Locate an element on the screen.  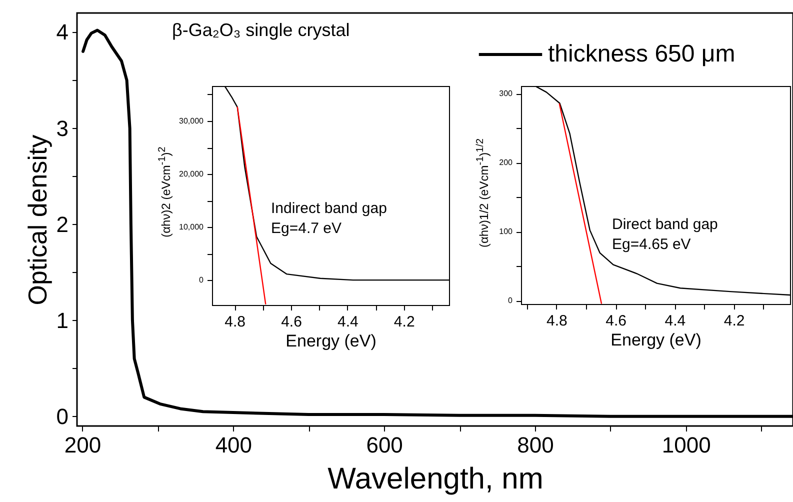
x-axis-title: Wavelength, nm is located at coordinates (436, 479).